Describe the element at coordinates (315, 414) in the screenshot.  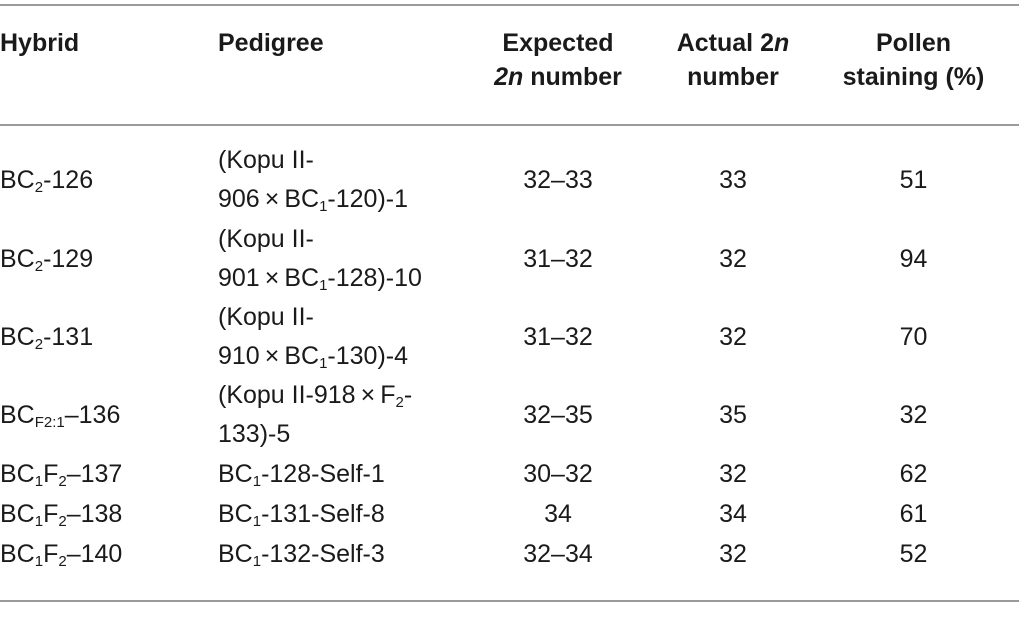
I see `pedigree-cell: (Kopu II-918 × F2- 133)-5` at that location.